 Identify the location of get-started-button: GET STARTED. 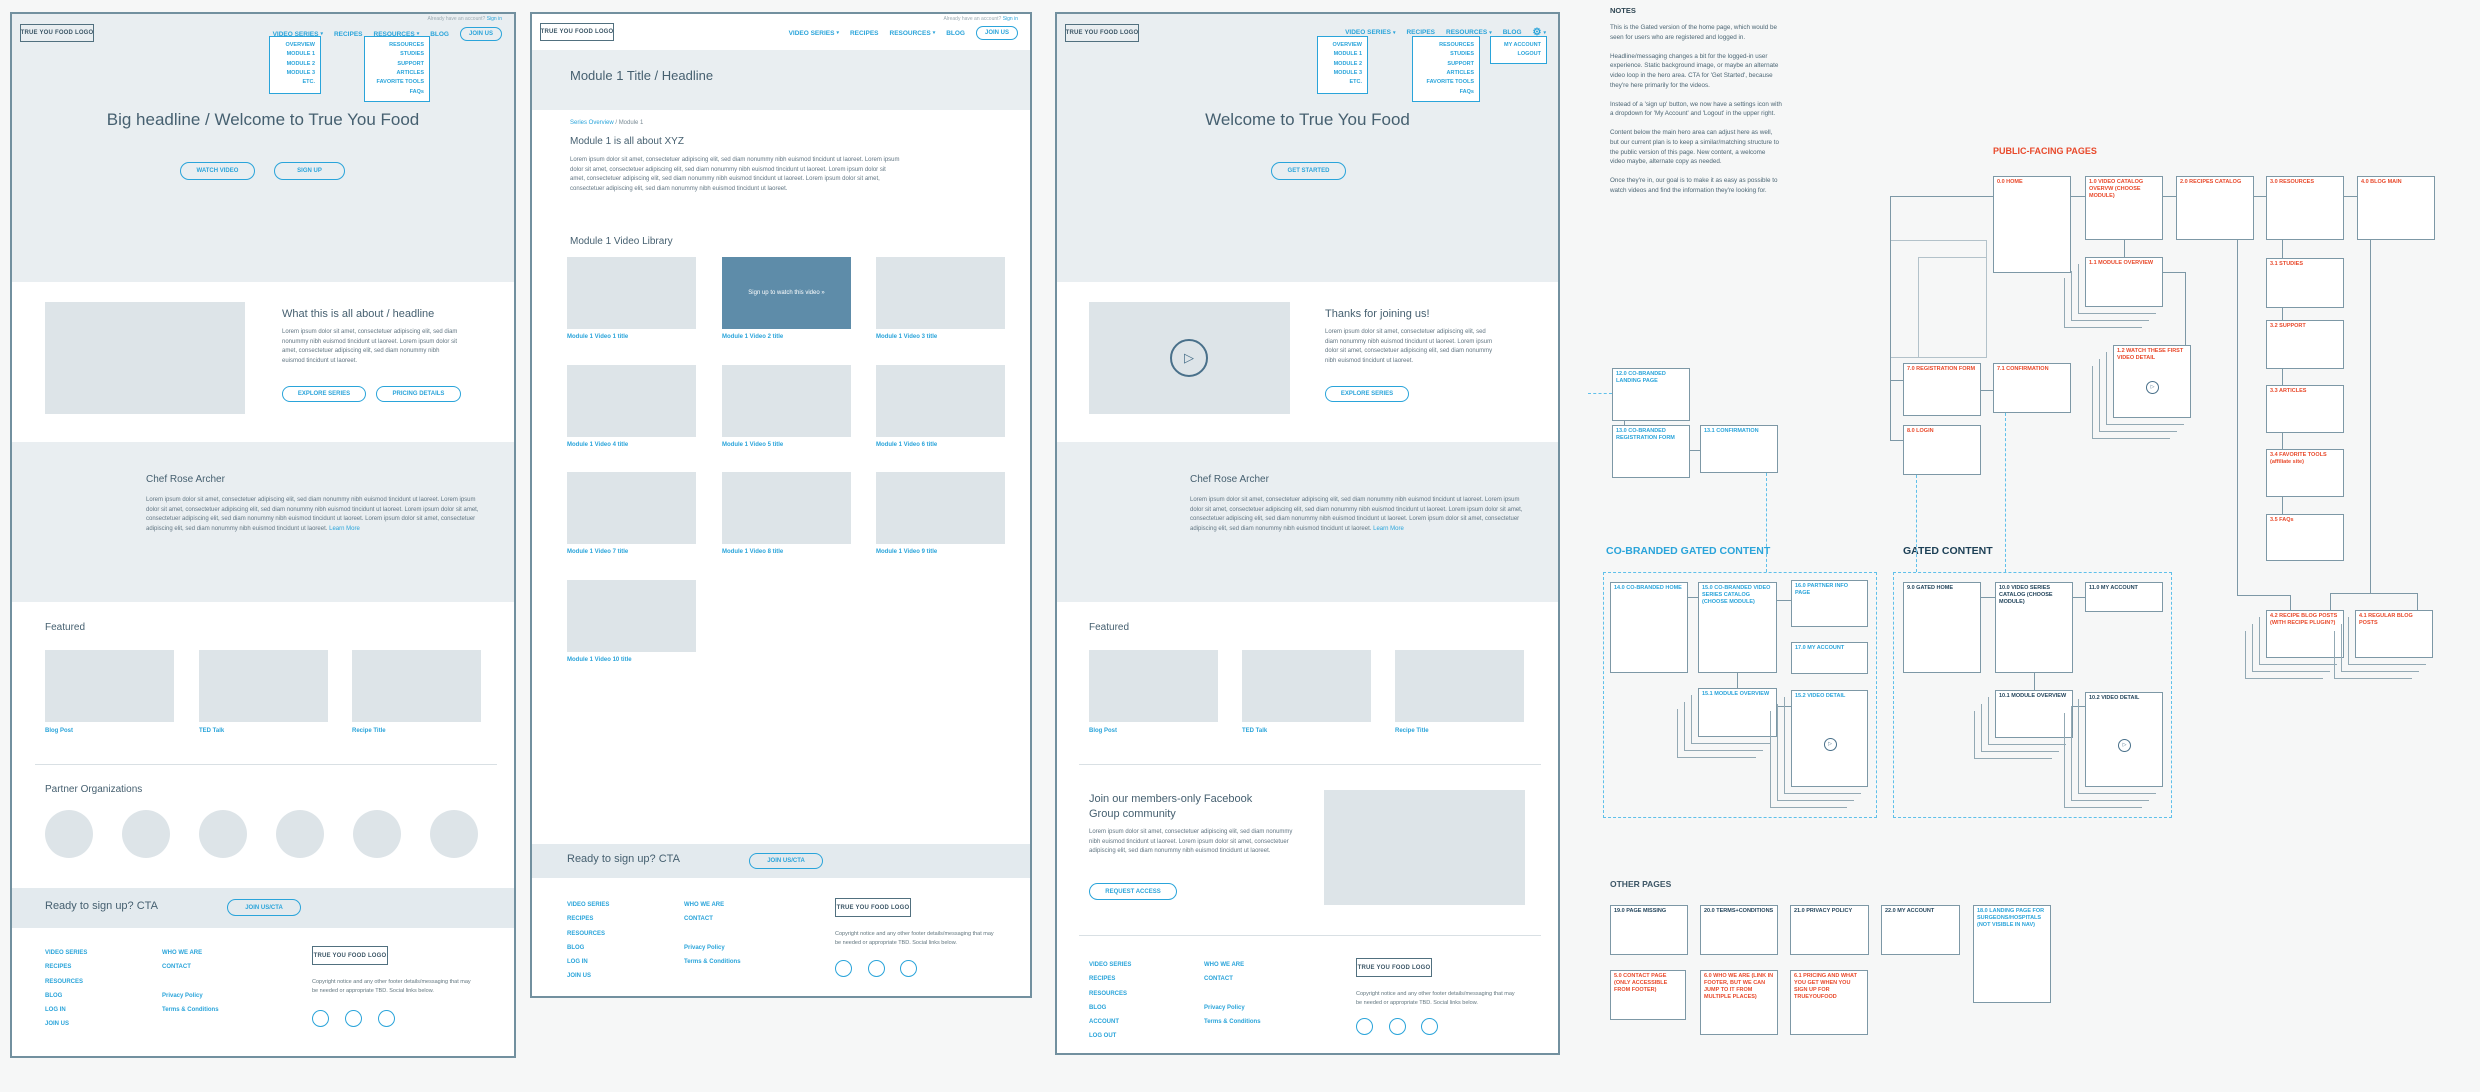
(1308, 171).